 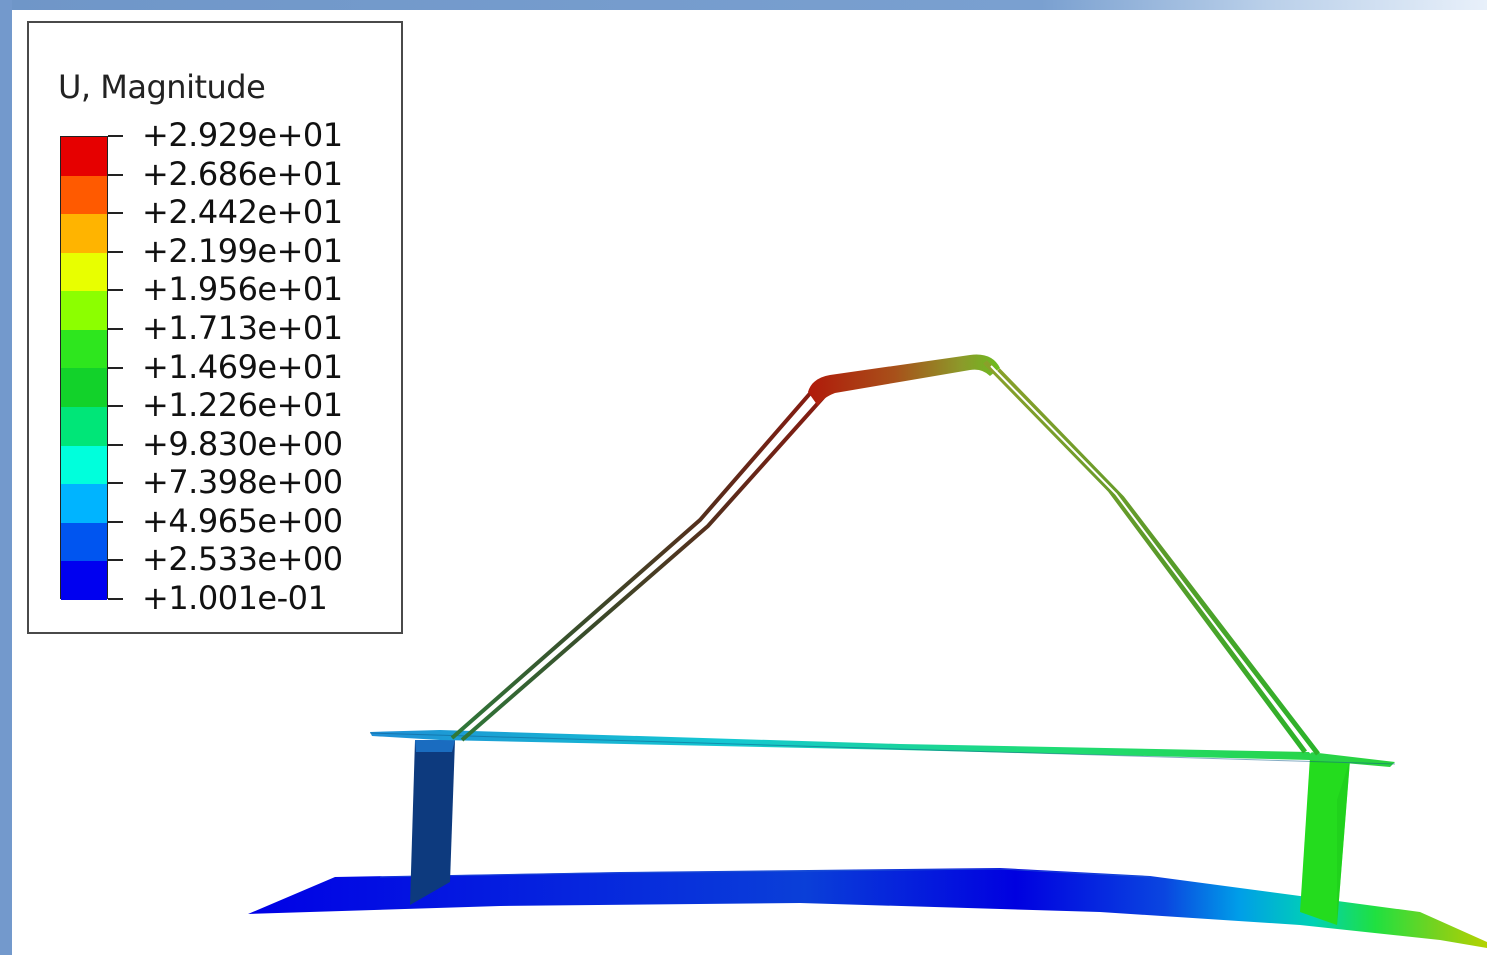 What do you see at coordinates (743, 5) in the screenshot?
I see `window-top-border` at bounding box center [743, 5].